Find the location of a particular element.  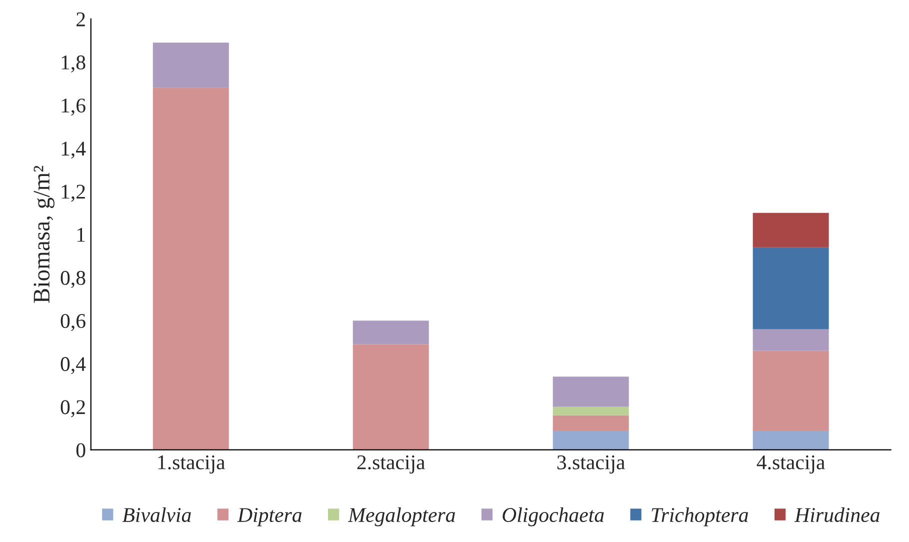

x-tick-label: 2.stacija is located at coordinates (391, 464).